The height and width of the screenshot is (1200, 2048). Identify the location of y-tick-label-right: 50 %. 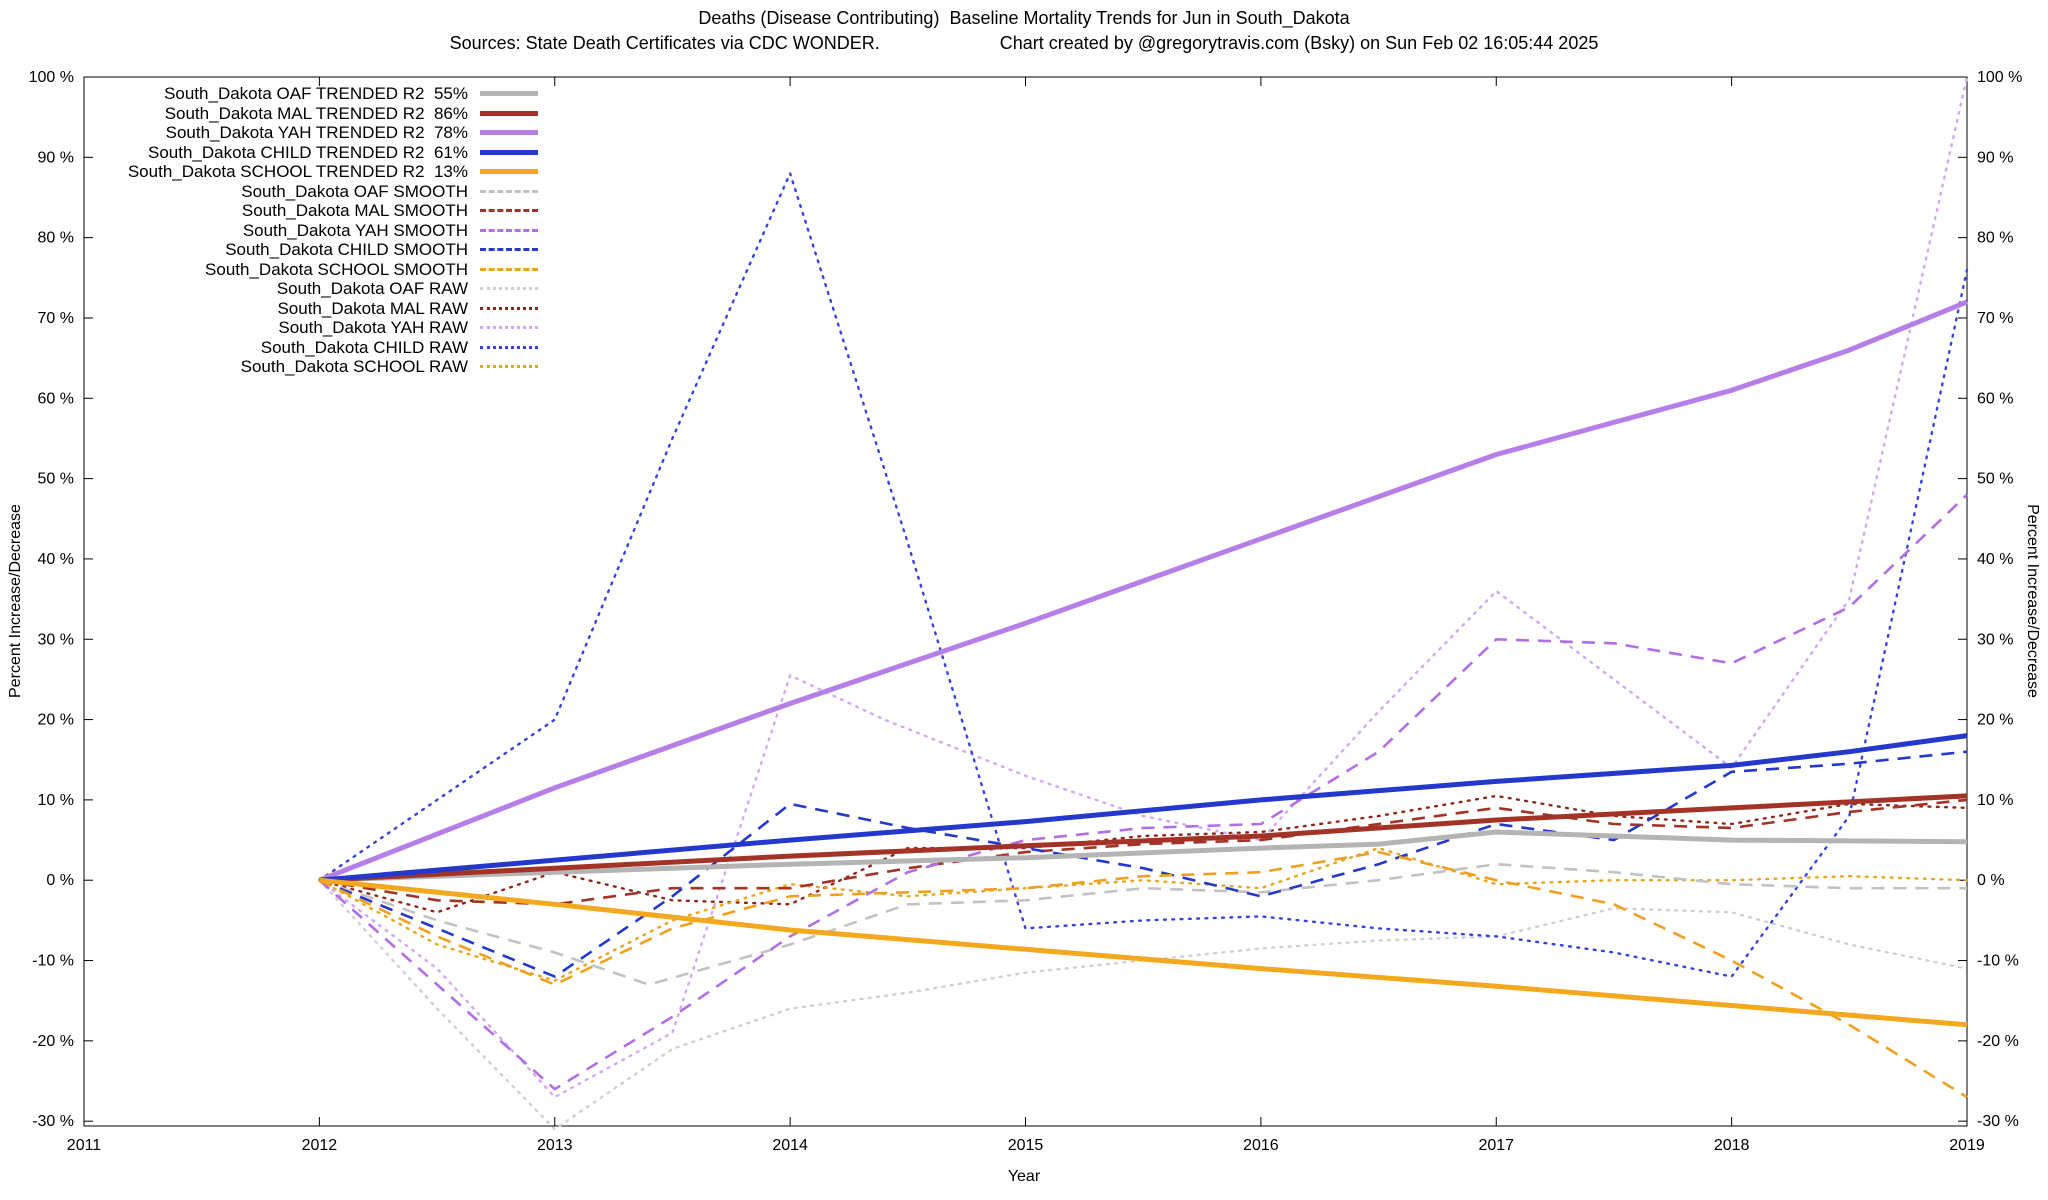
(1995, 479).